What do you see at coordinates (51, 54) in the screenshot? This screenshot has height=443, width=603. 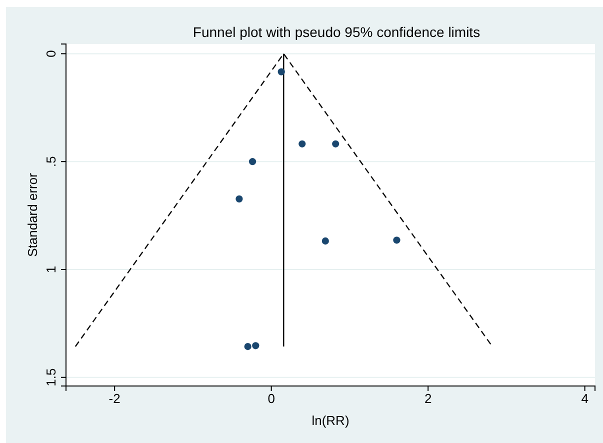 I see `y-tick-label: 0` at bounding box center [51, 54].